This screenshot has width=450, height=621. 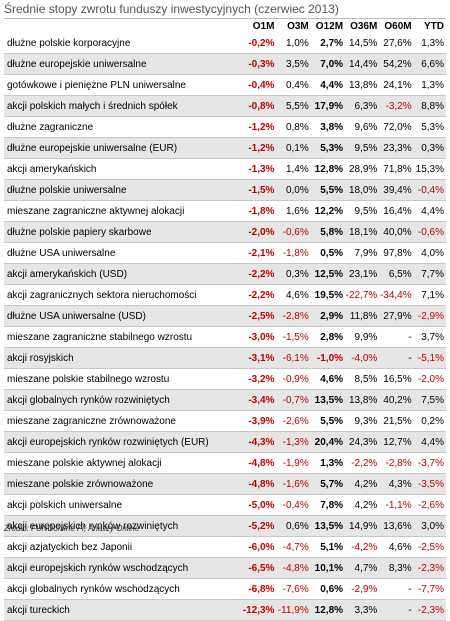 I want to click on cell-o12m: 0,5%, so click(x=328, y=253).